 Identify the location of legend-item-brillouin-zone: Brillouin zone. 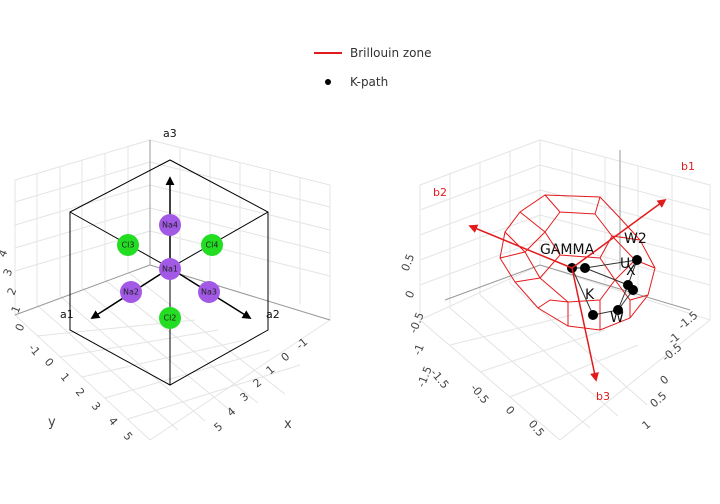
(373, 53).